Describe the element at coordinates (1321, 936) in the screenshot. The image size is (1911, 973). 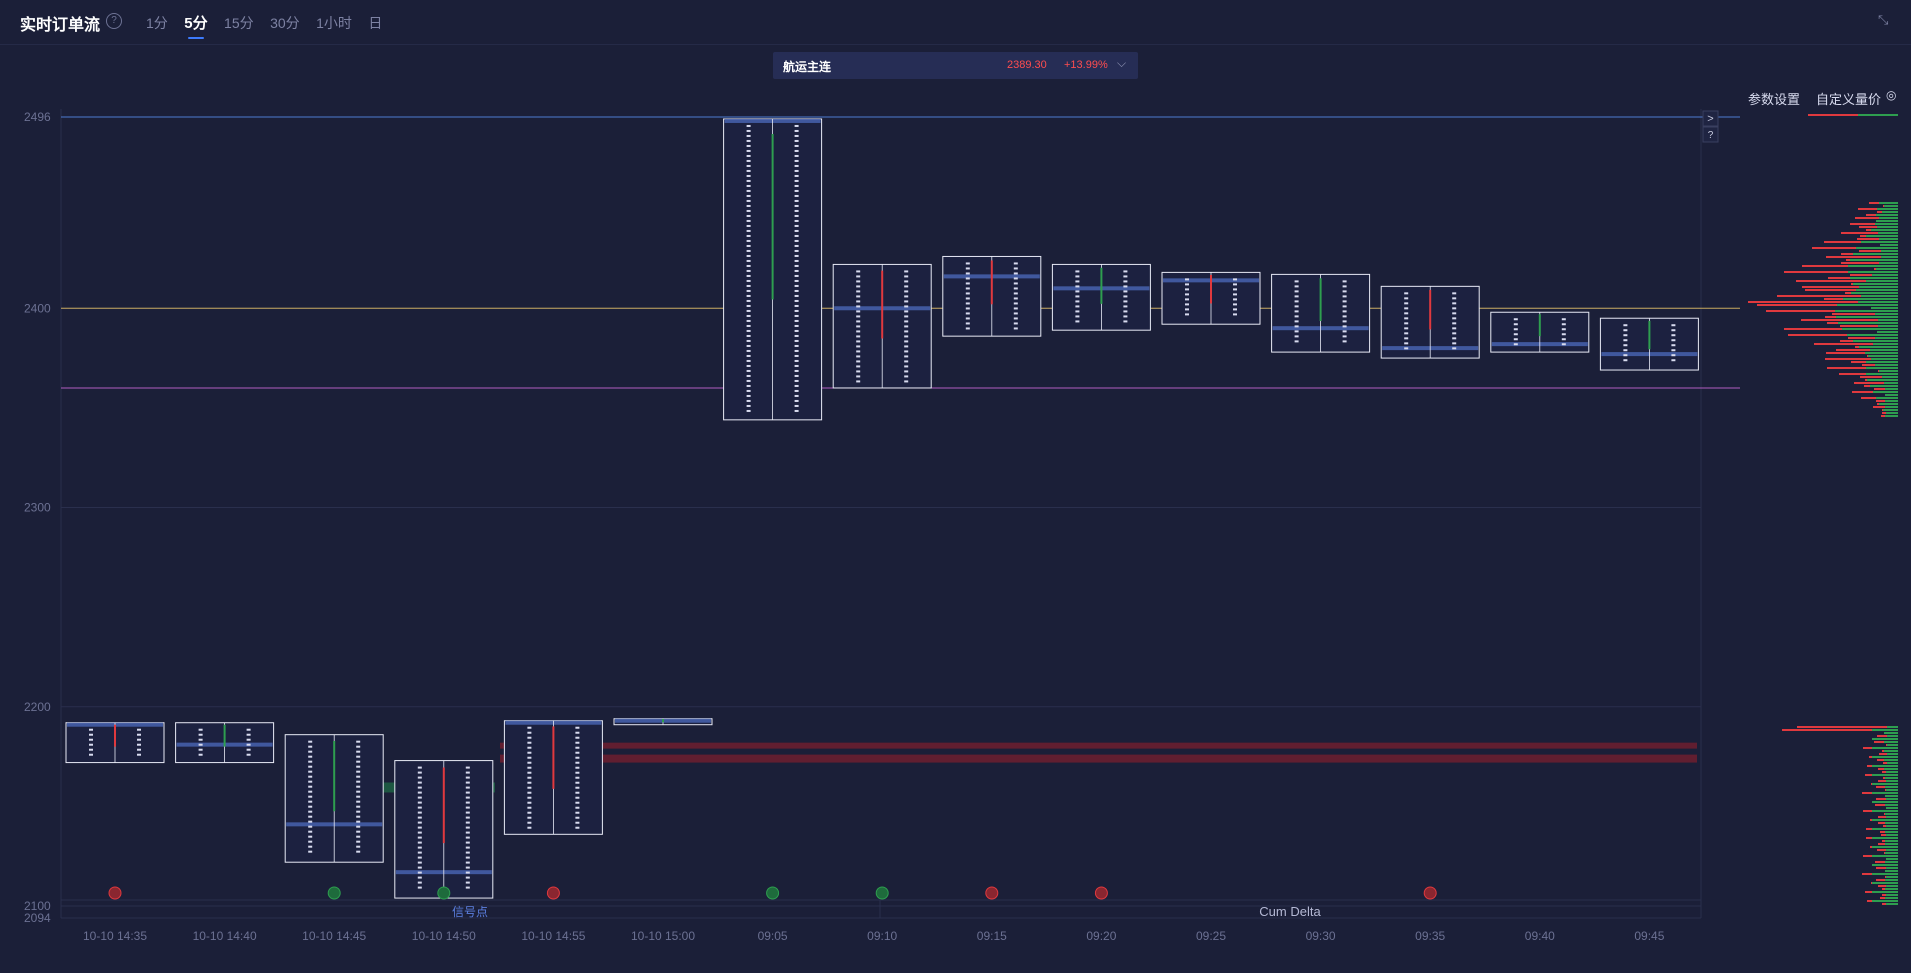
I see `x-tick-label: 09:30` at that location.